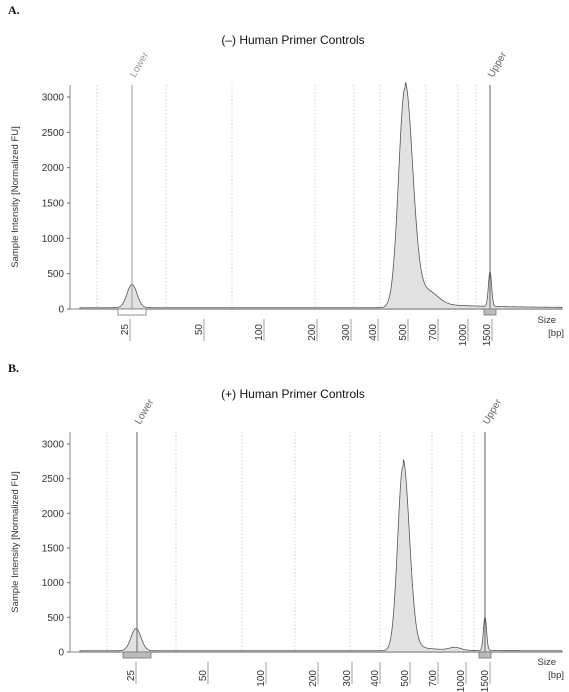 The image size is (569, 692). Describe the element at coordinates (14, 10) in the screenshot. I see `panel-label: A.` at that location.